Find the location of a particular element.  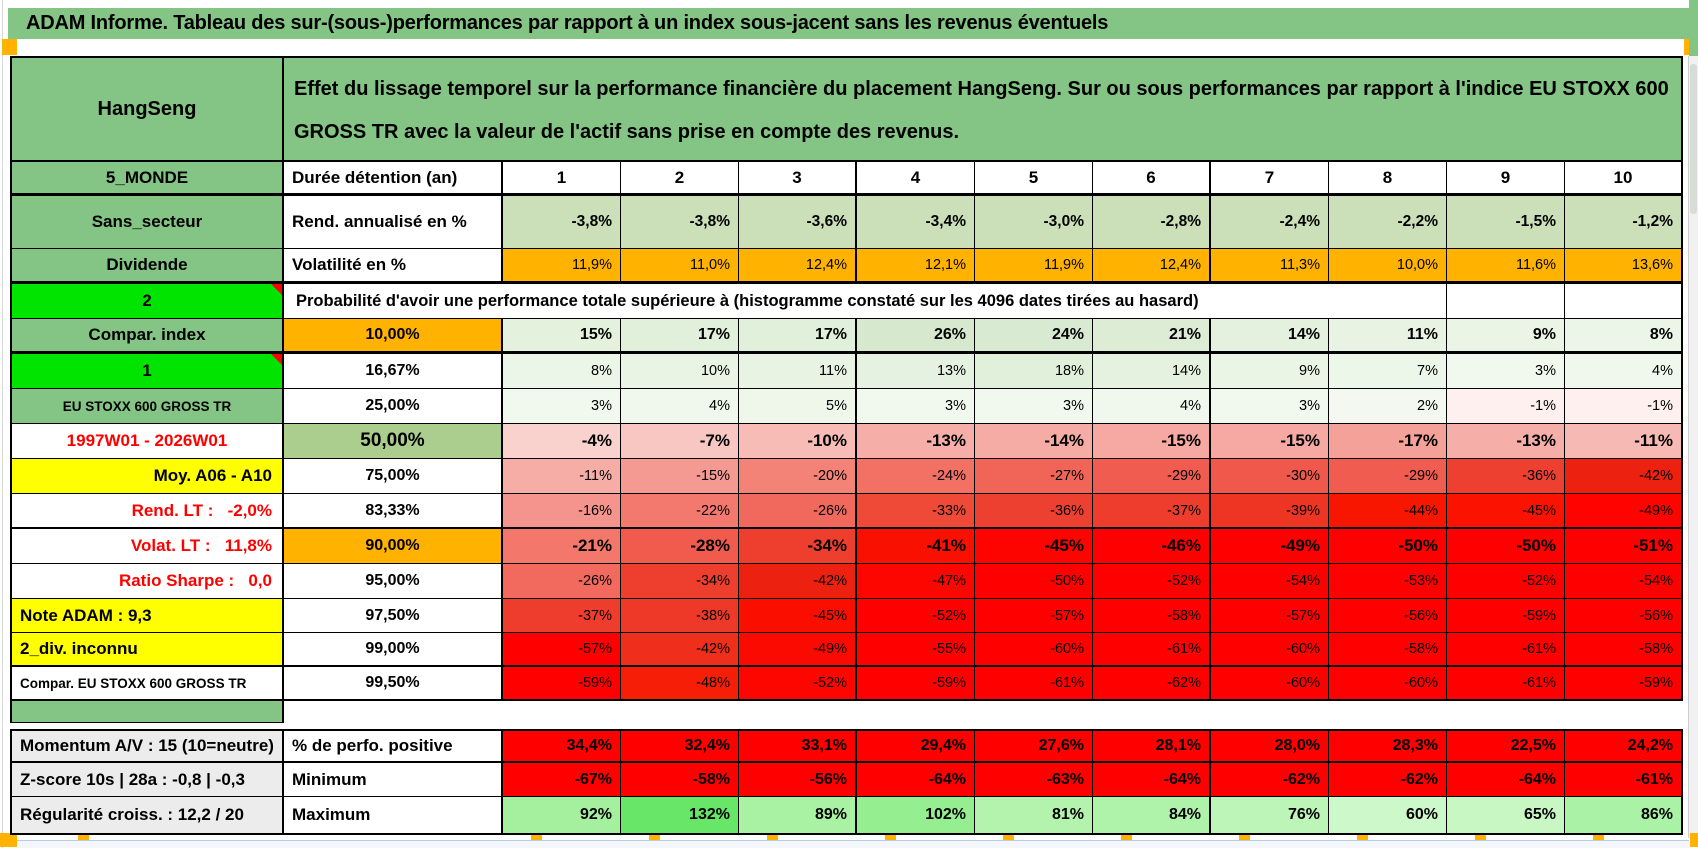

value-cell-p-50-y4: -13% is located at coordinates (916, 441).